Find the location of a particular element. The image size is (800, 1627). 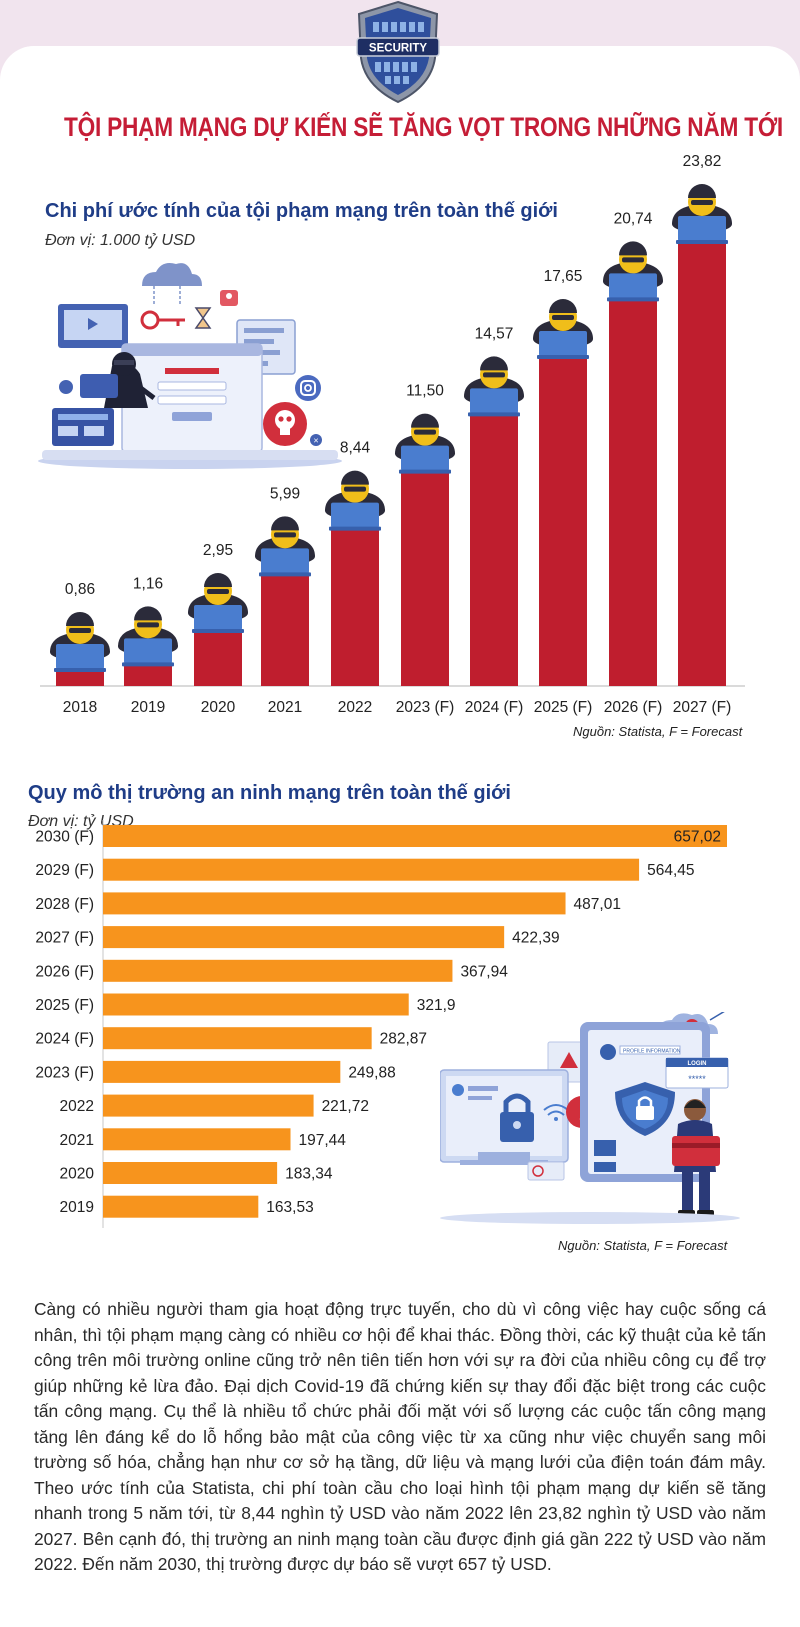

market-year-label: 2025 (F) is located at coordinates (64, 1005).